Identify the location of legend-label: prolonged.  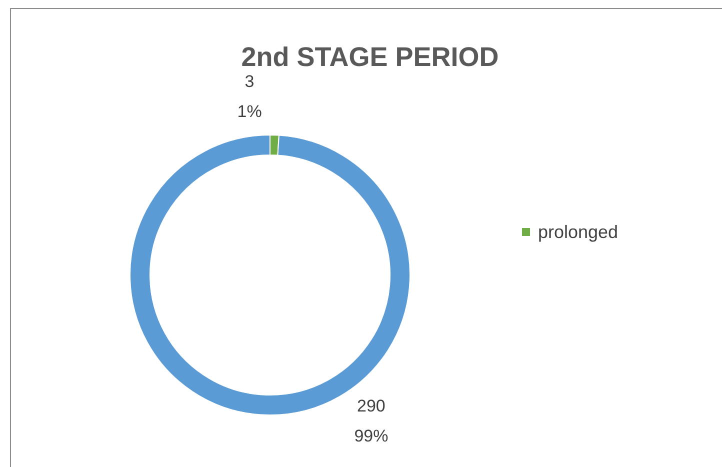
(578, 232).